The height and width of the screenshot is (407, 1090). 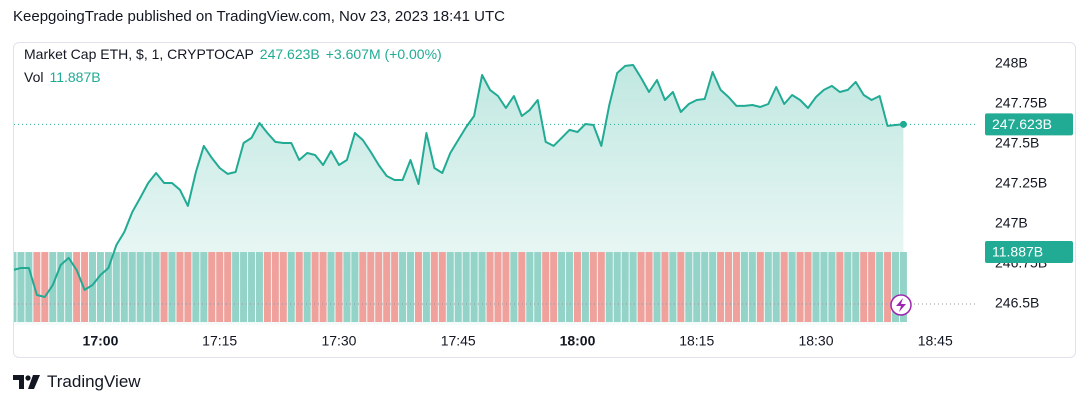 I want to click on alert-icon, so click(x=901, y=305).